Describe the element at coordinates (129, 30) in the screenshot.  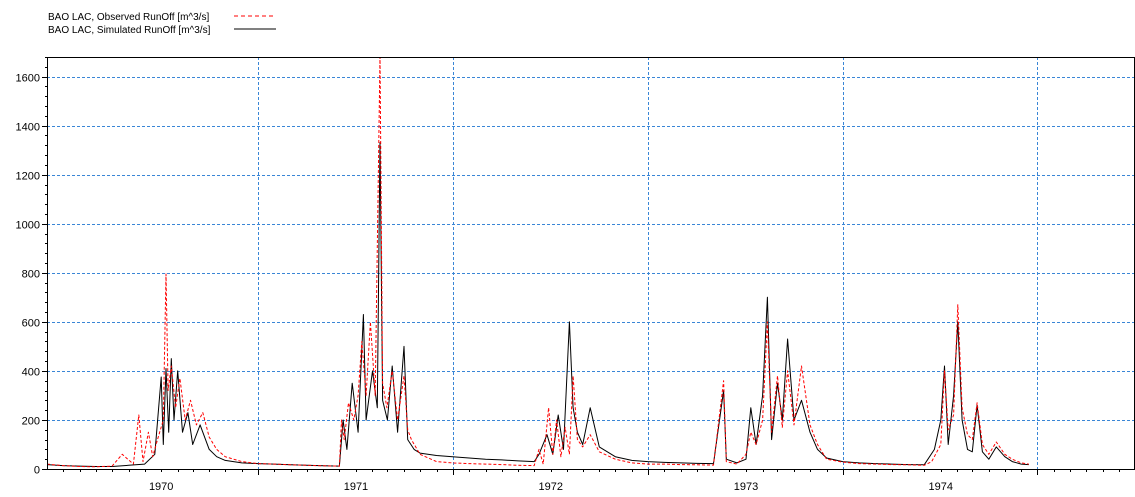
I see `legend-label-simulated: BAO LAC, Simulated RunOff [m^3/s]` at that location.